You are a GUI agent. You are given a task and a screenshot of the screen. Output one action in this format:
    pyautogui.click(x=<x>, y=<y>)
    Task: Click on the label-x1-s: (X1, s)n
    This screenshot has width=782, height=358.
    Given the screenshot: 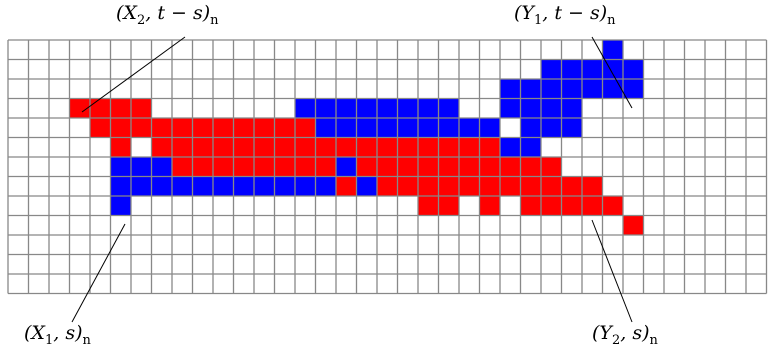 What is the action you would take?
    pyautogui.click(x=57, y=335)
    